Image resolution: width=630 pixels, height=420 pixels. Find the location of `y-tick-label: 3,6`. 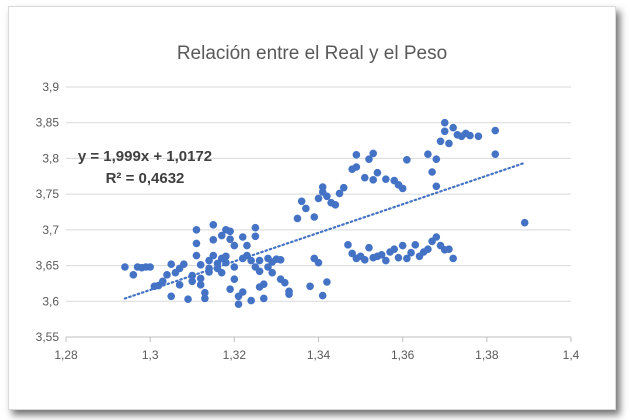

y-tick-label: 3,6 is located at coordinates (50, 301).